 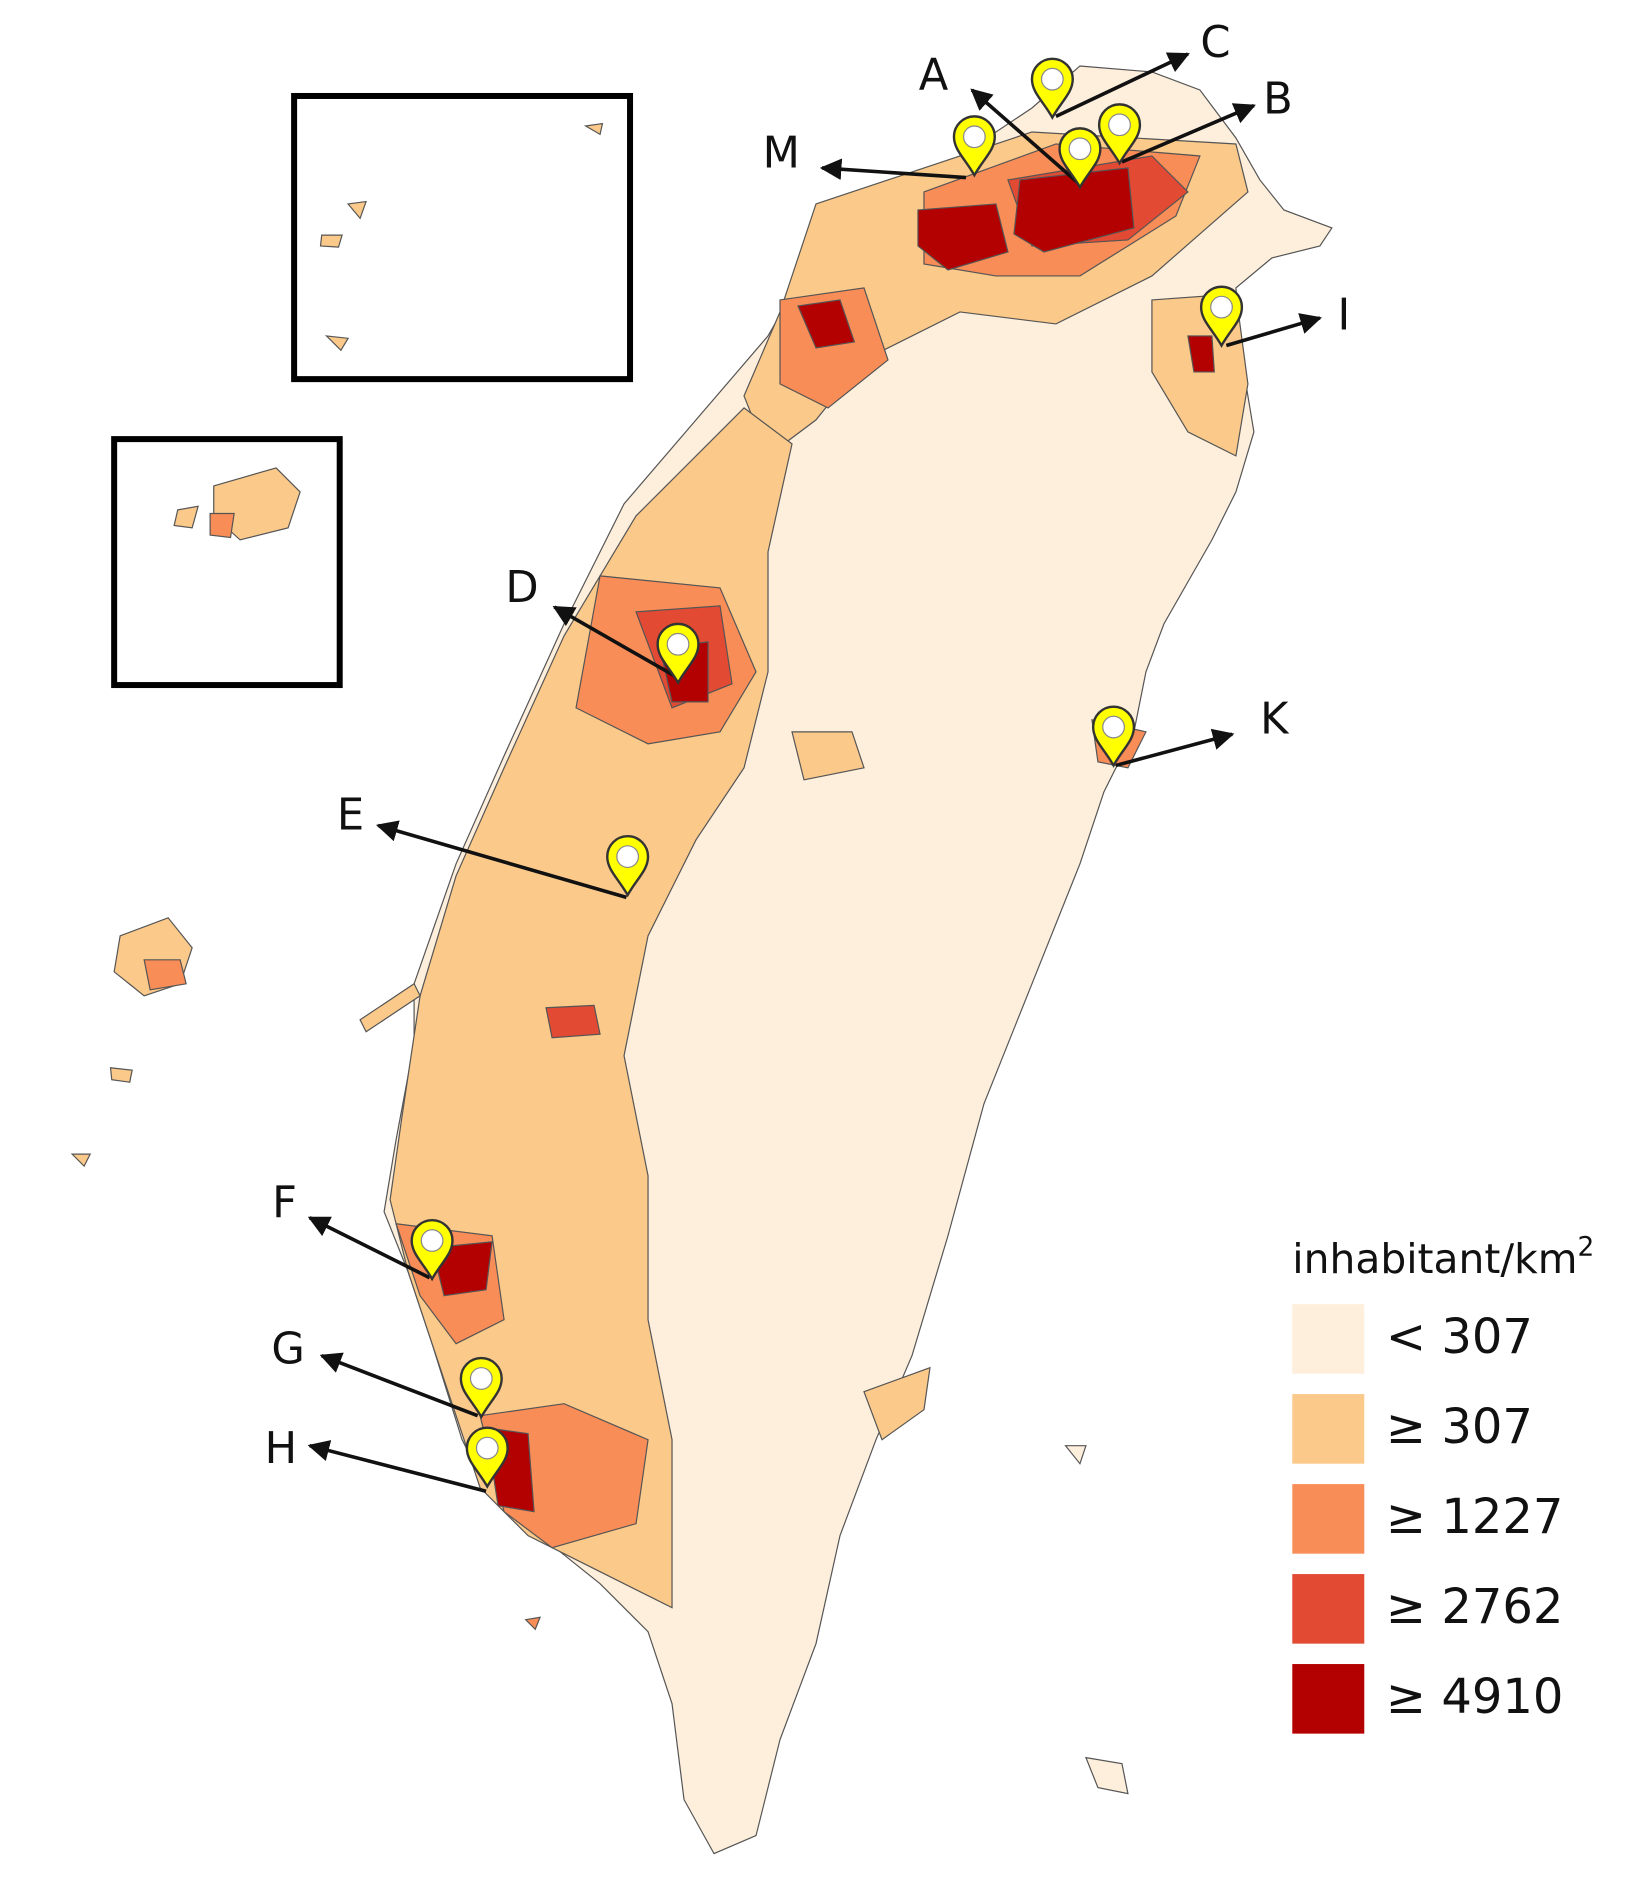 I want to click on marker-label: C, so click(x=1215, y=43).